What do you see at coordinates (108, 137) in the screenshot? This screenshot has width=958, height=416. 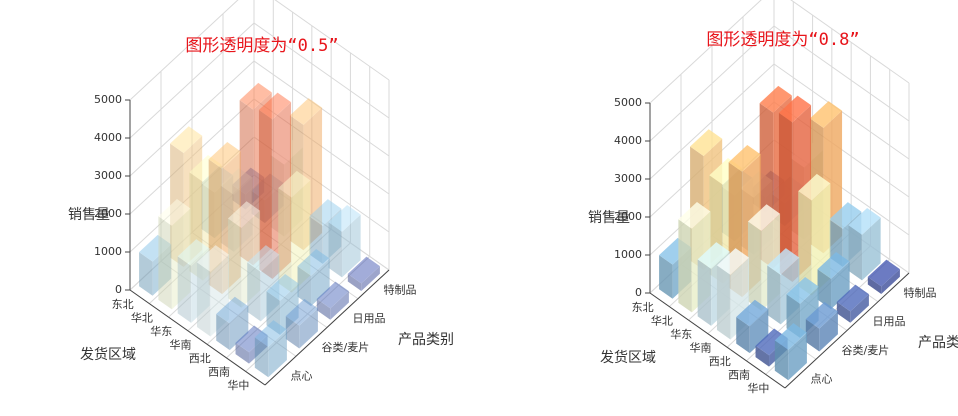 I see `z-tick-label: 4000` at bounding box center [108, 137].